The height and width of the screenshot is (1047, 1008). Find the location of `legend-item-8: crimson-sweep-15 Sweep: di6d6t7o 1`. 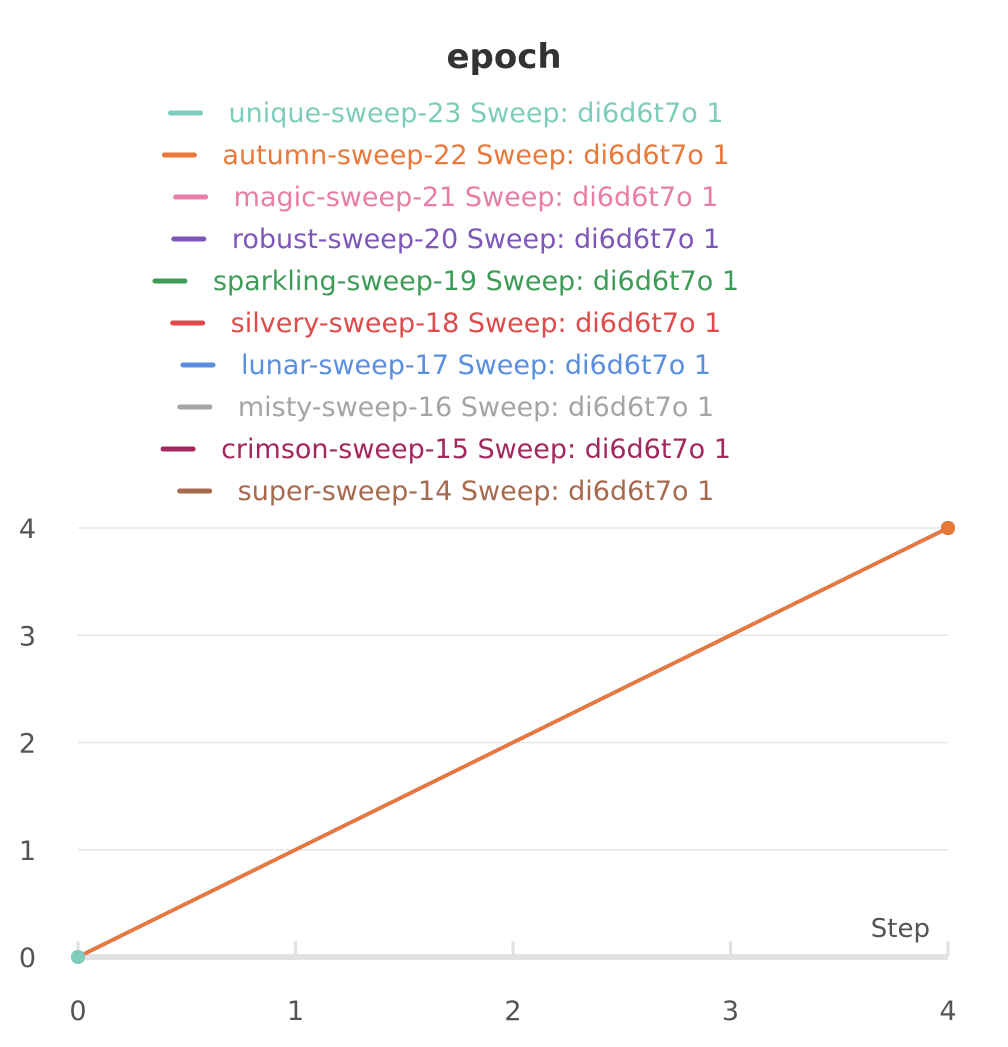

legend-item-8: crimson-sweep-15 Sweep: di6d6t7o 1 is located at coordinates (445, 449).